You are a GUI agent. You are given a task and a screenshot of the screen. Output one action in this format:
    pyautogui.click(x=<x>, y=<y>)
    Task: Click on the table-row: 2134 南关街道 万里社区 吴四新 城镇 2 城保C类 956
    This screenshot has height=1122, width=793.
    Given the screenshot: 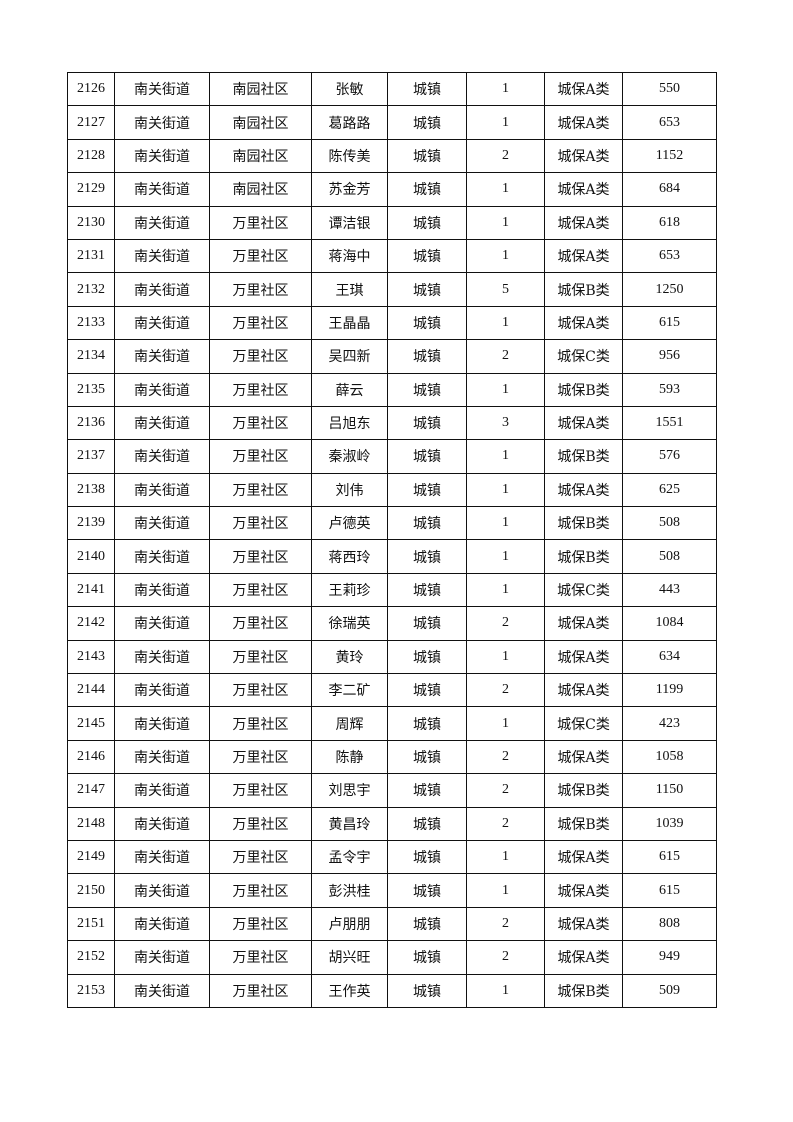 What is the action you would take?
    pyautogui.click(x=392, y=356)
    